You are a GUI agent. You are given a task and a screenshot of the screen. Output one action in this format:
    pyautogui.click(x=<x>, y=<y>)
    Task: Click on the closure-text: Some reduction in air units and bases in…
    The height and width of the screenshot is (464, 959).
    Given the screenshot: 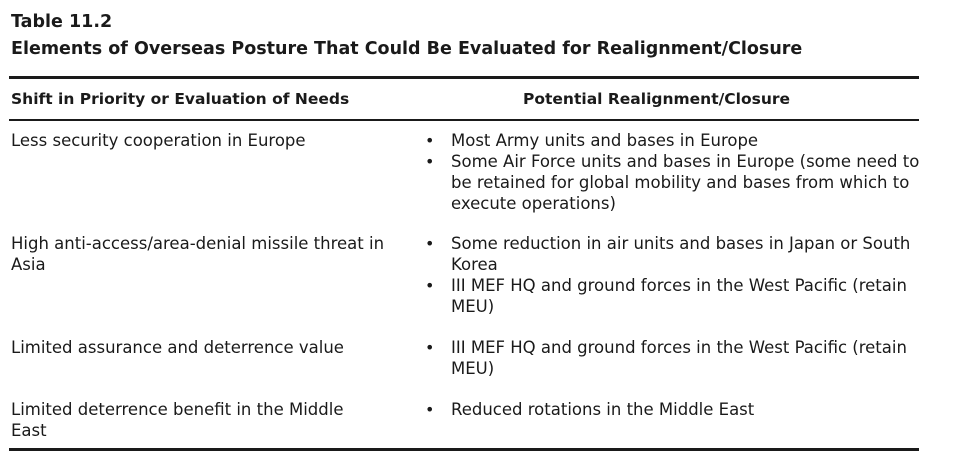 What is the action you would take?
    pyautogui.click(x=681, y=254)
    